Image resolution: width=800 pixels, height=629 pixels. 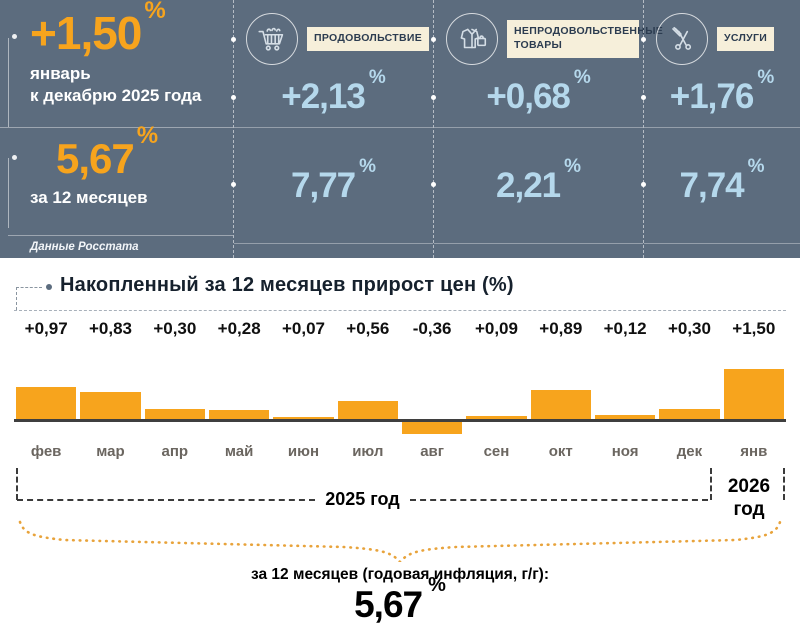 What do you see at coordinates (110, 451) in the screenshot?
I see `month-label: мар` at bounding box center [110, 451].